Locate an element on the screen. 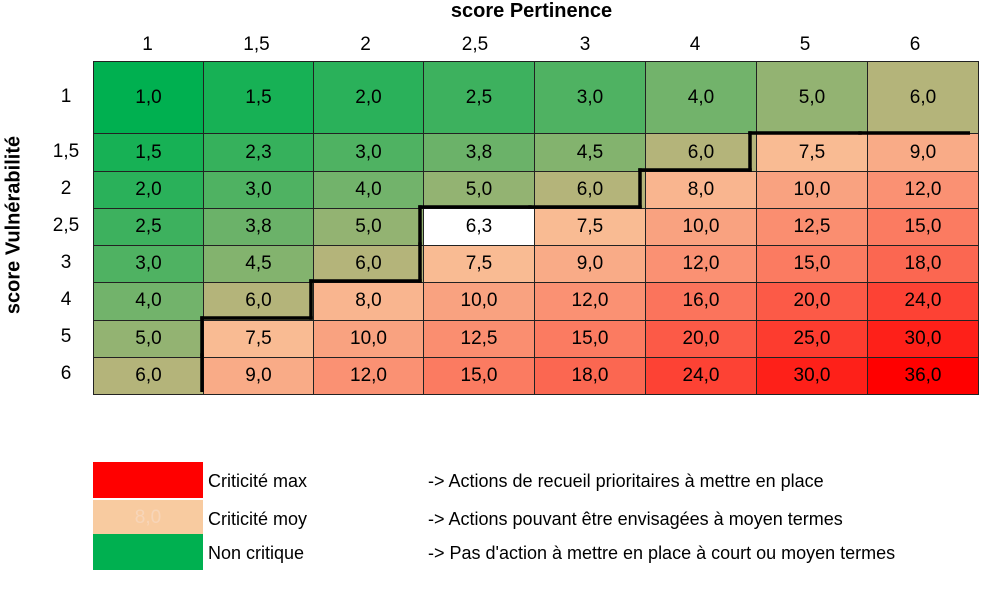  matrix-row: 4,0 6,0 8,0 10,0 12,0 16,0 20,0 24,0 is located at coordinates (536, 301).